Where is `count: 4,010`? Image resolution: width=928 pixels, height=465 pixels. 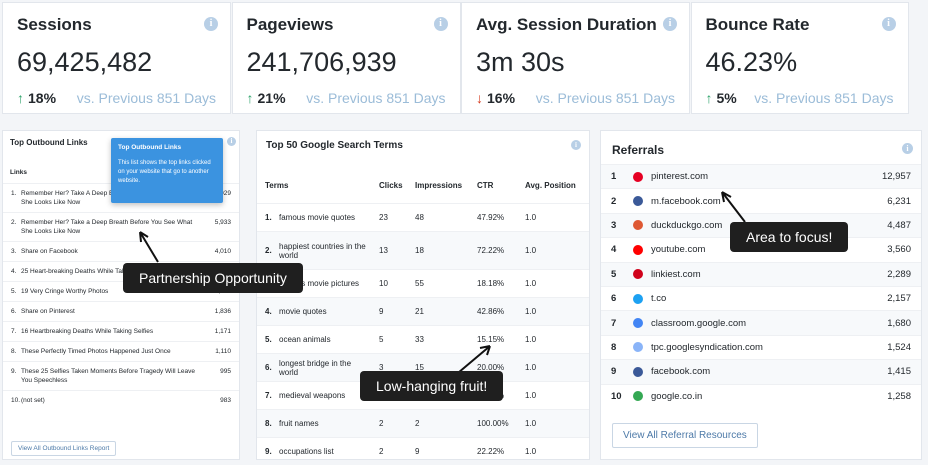 count: 4,010 is located at coordinates (222, 251).